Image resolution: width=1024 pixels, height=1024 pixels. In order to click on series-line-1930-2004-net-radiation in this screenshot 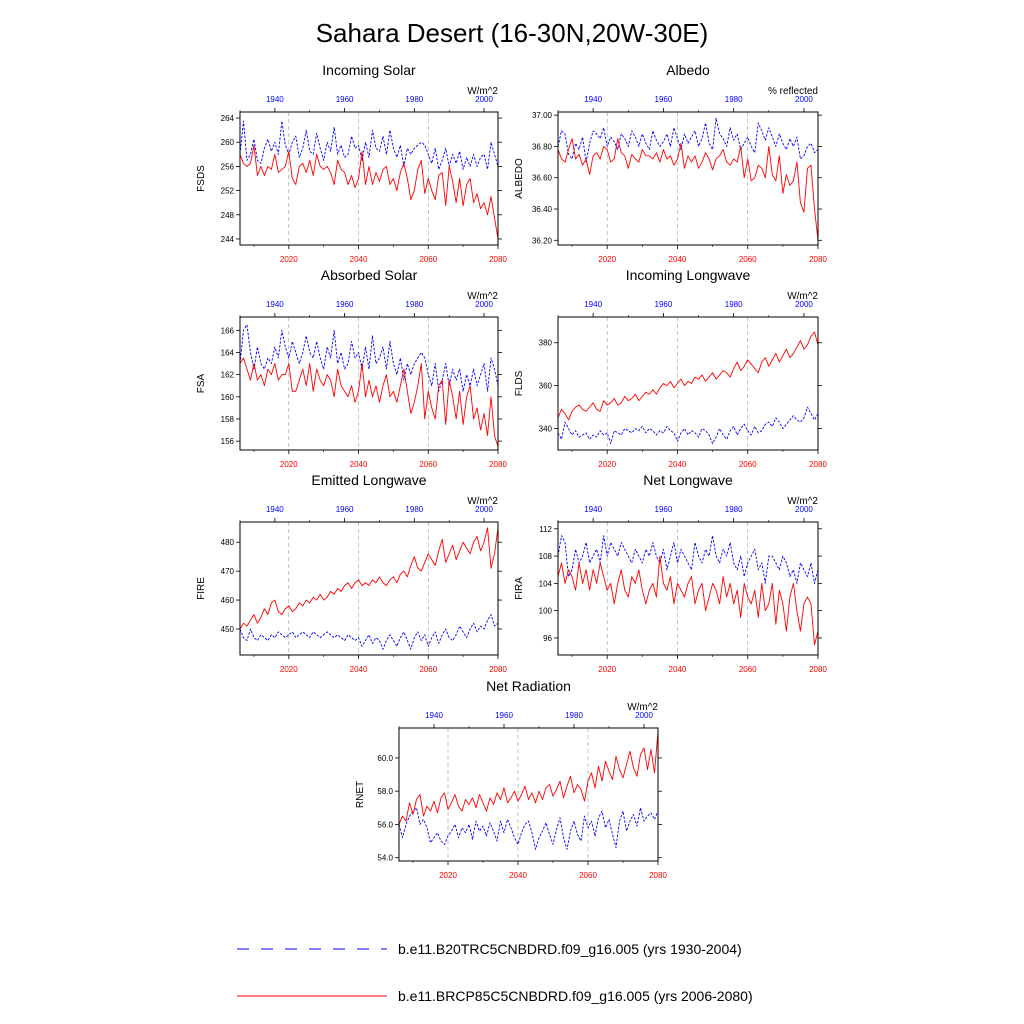, I will do `click(528, 828)`.